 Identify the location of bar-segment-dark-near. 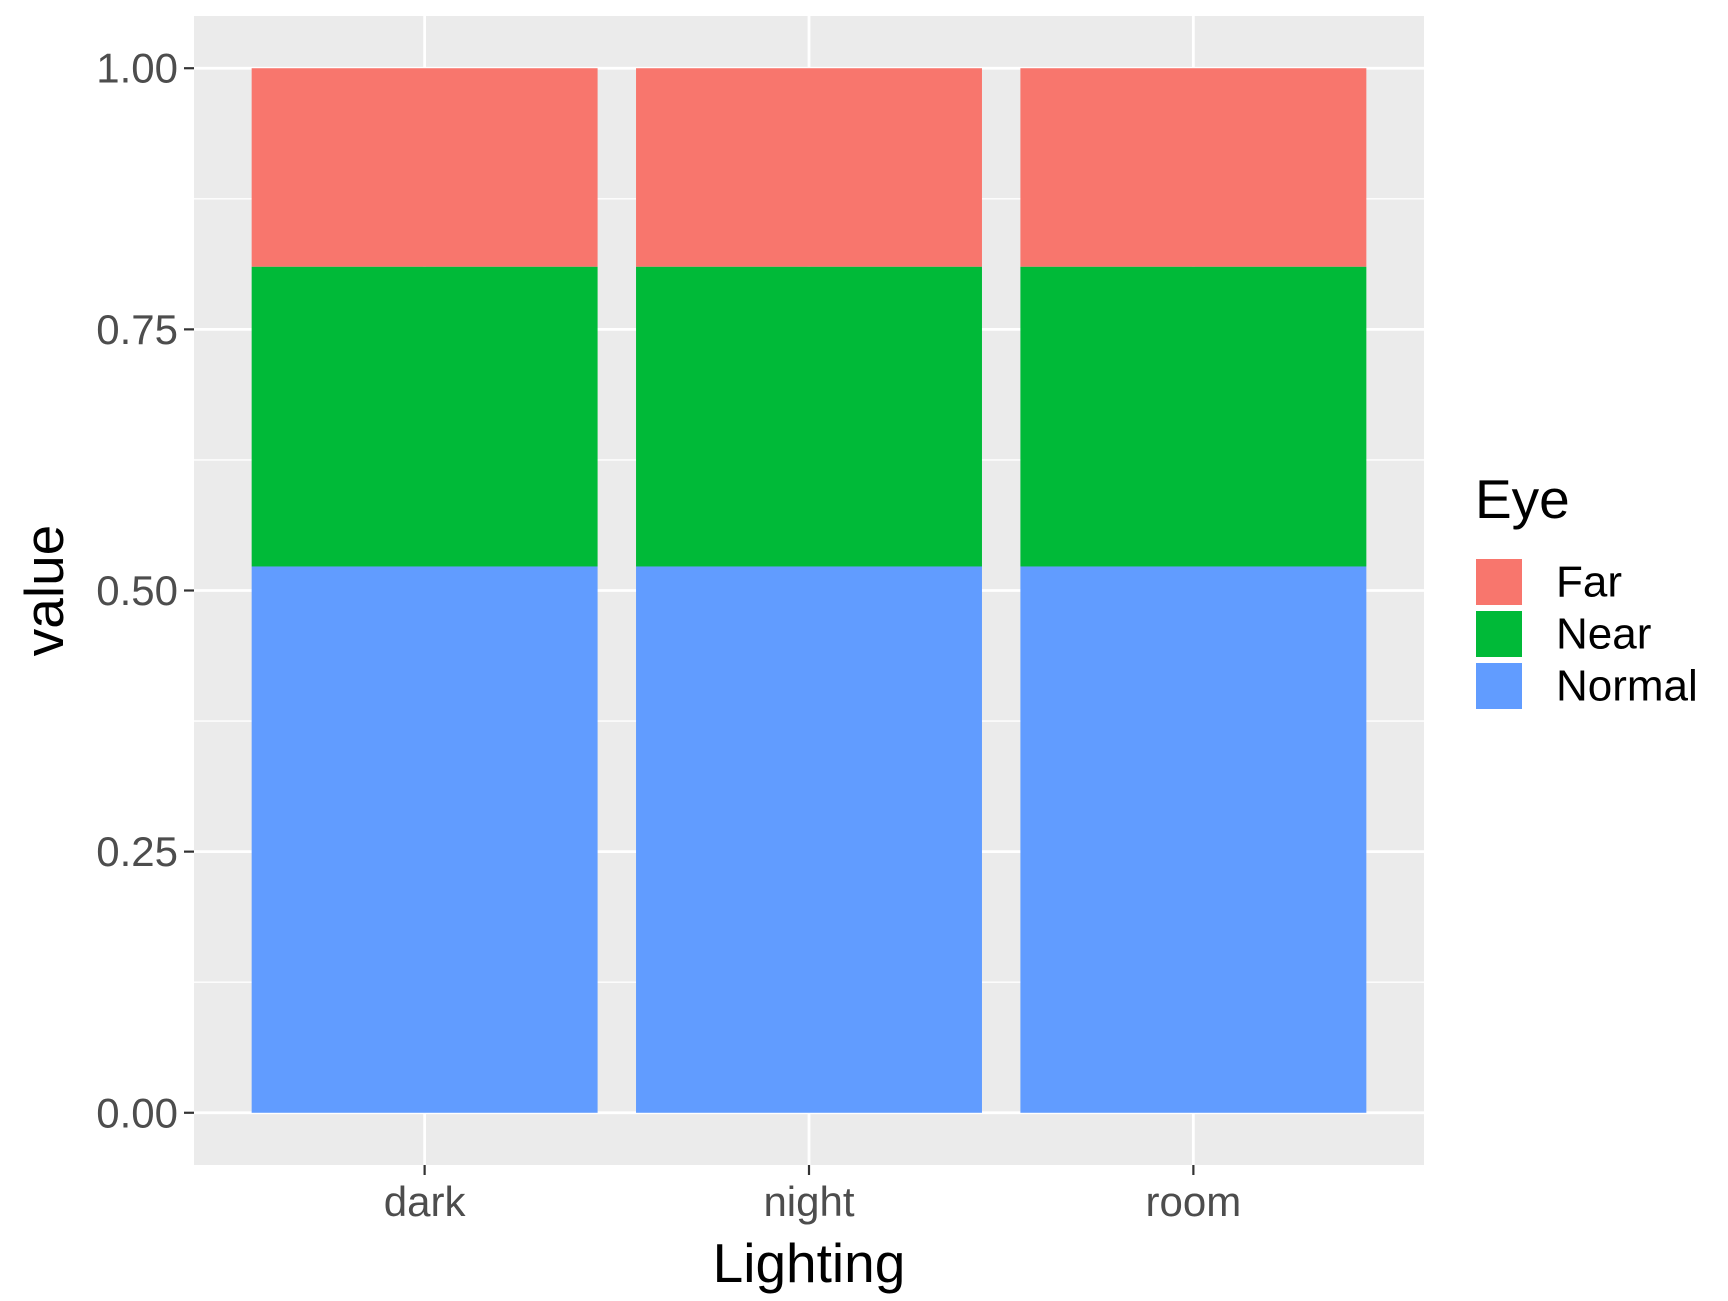
(424, 416).